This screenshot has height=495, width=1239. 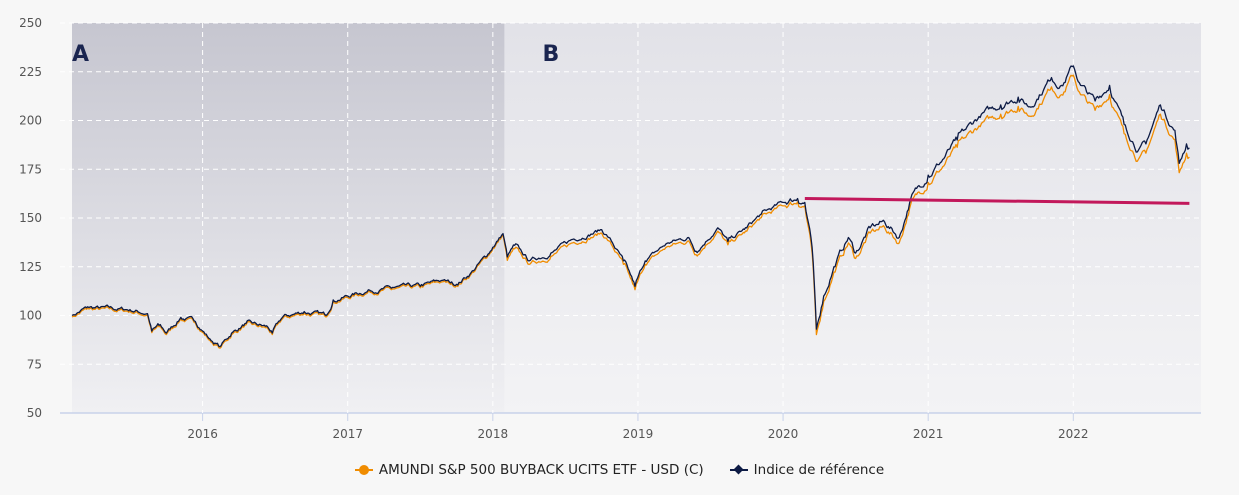 I want to click on y-tick-label: 250, so click(x=30, y=23).